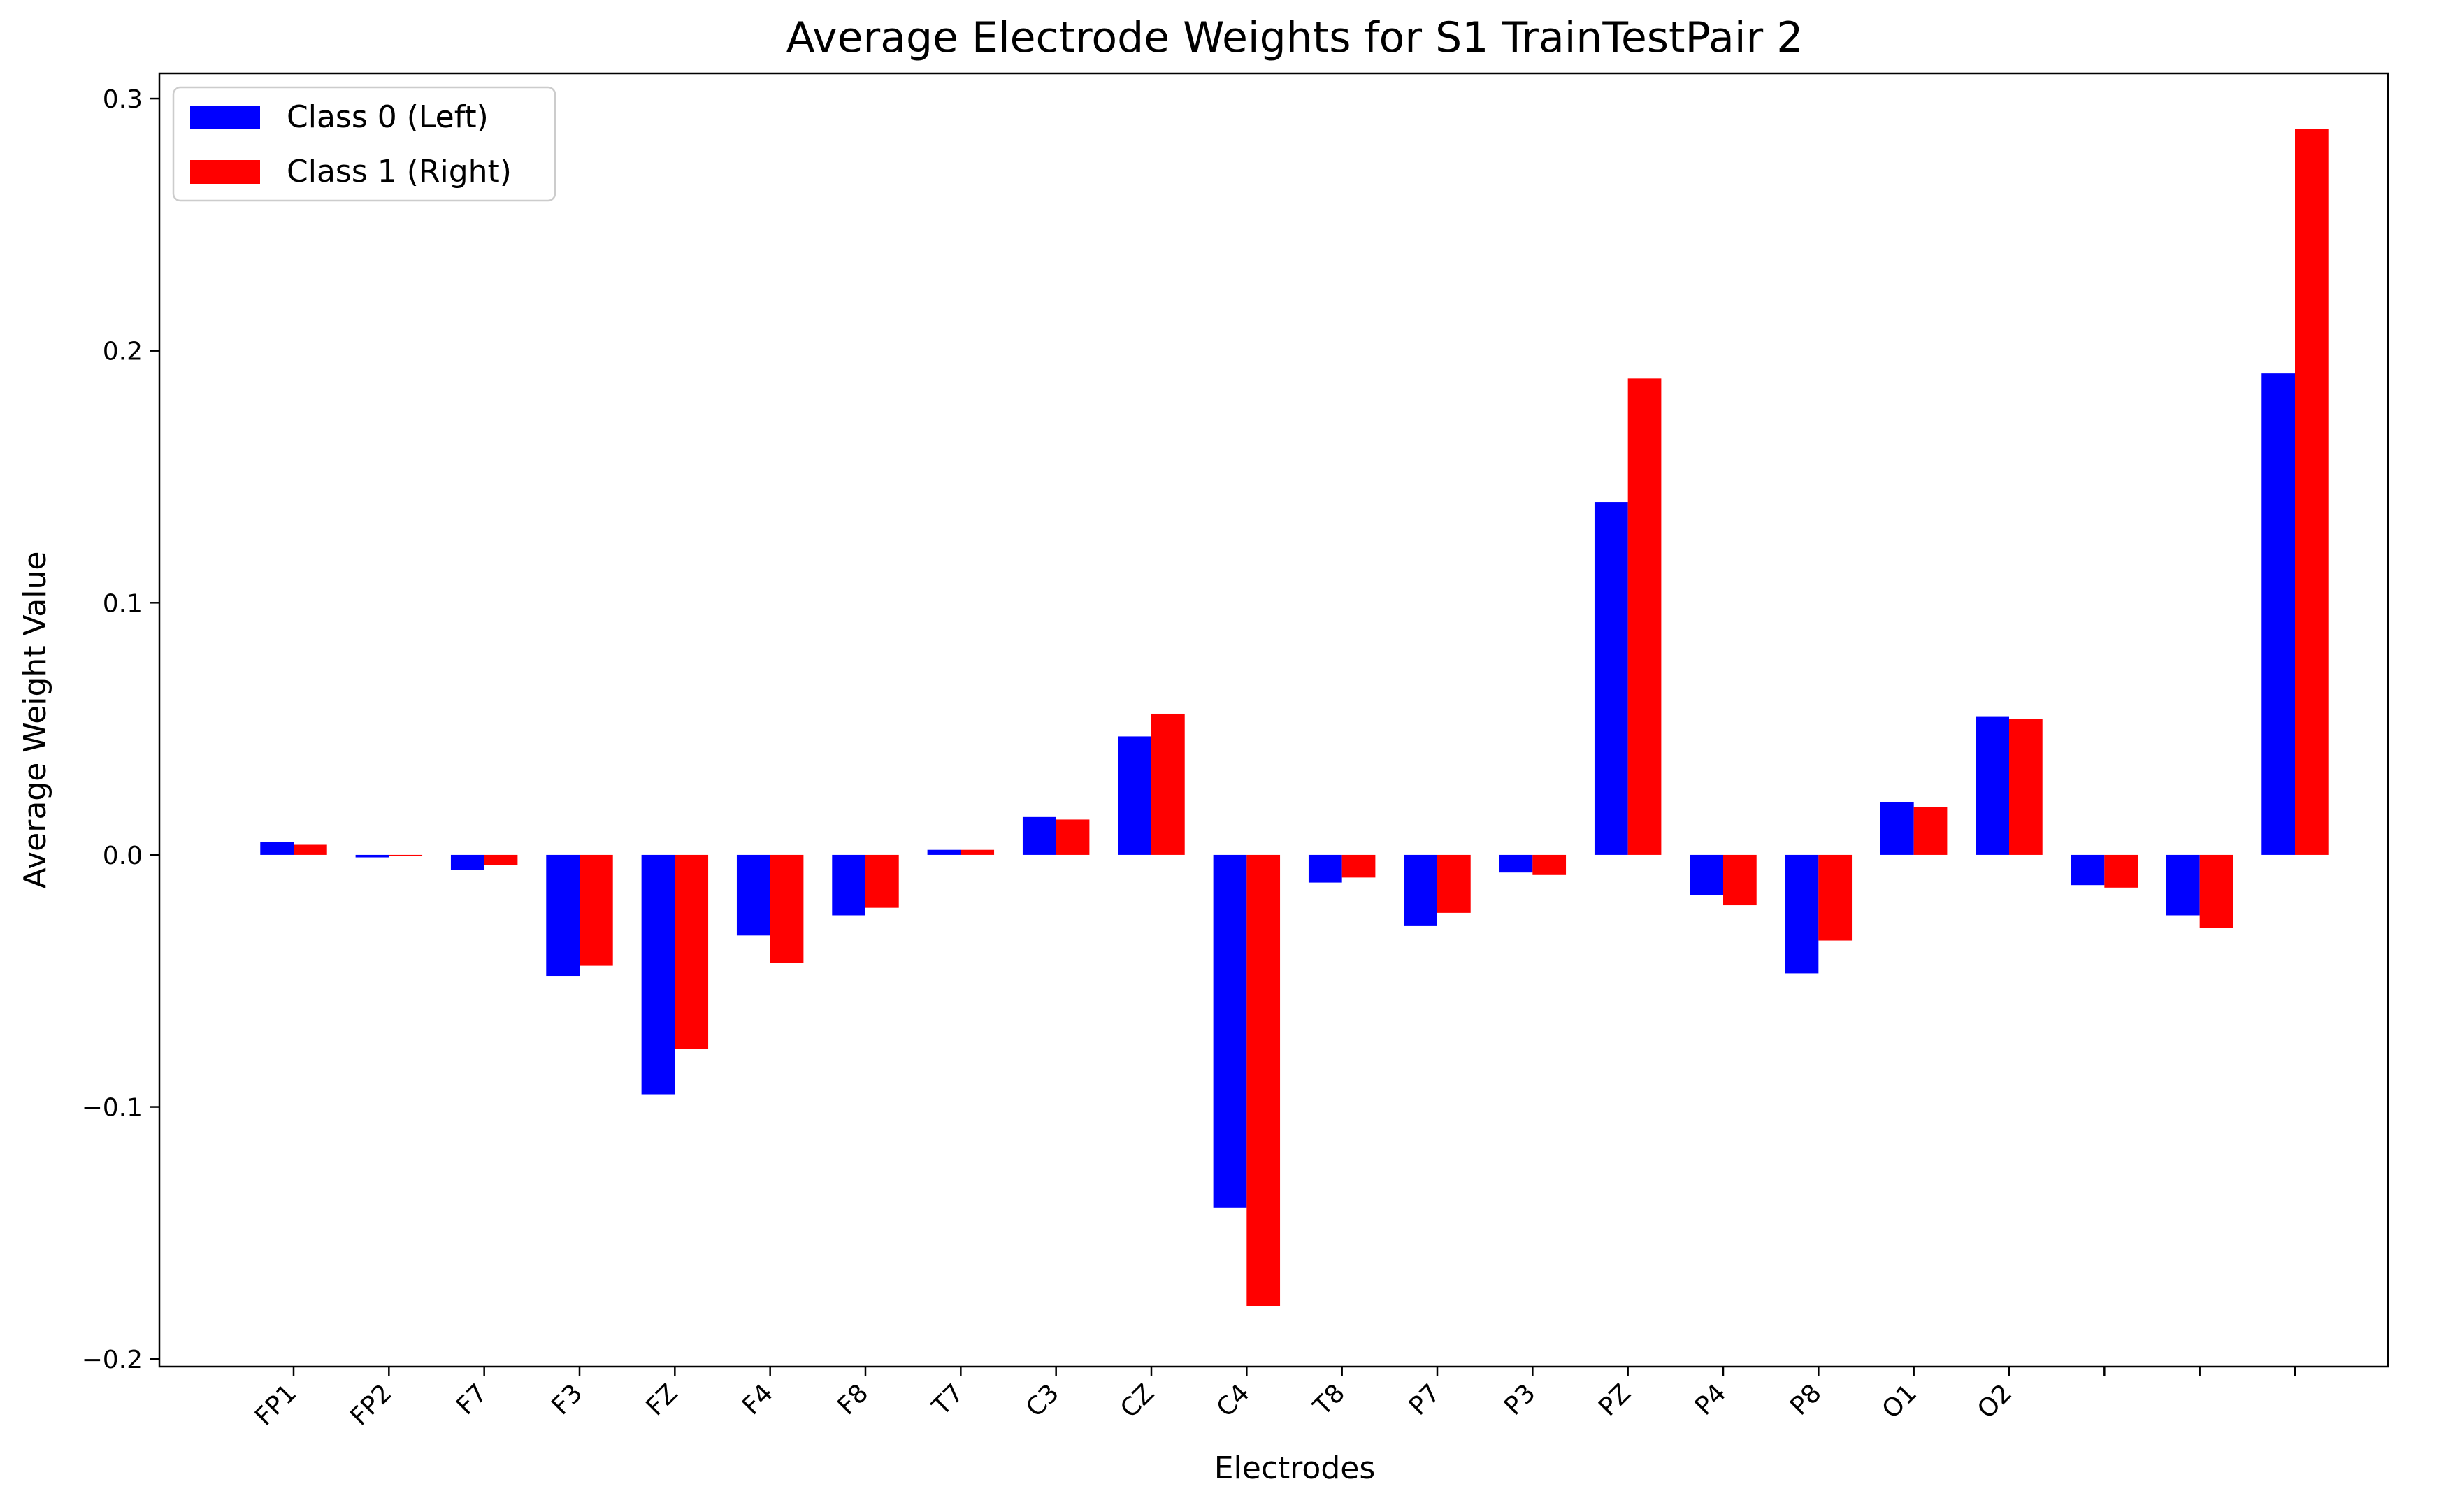 The image size is (2453, 1512). Describe the element at coordinates (563, 915) in the screenshot. I see `bar-class-0-f3` at that location.